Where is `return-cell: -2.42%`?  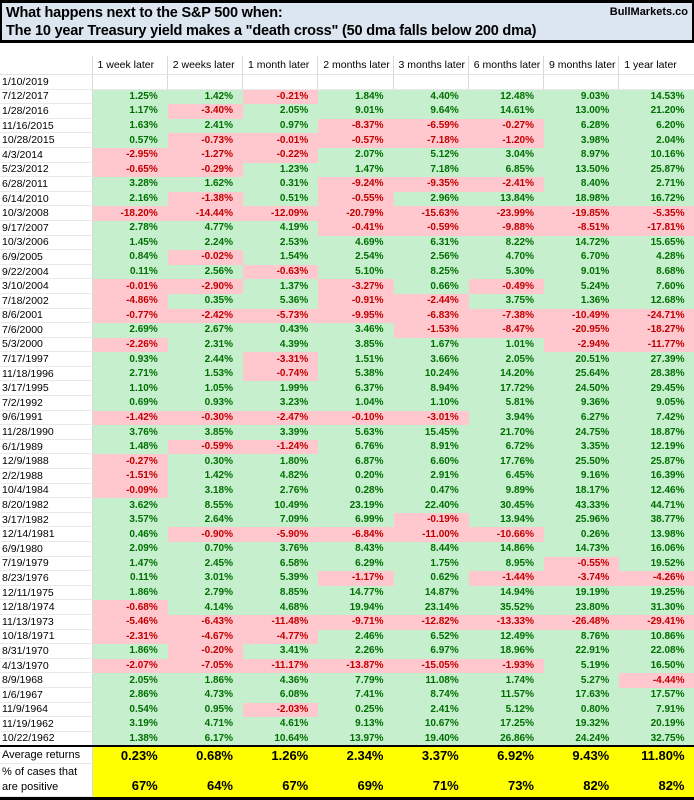
return-cell: -2.42% is located at coordinates (205, 316).